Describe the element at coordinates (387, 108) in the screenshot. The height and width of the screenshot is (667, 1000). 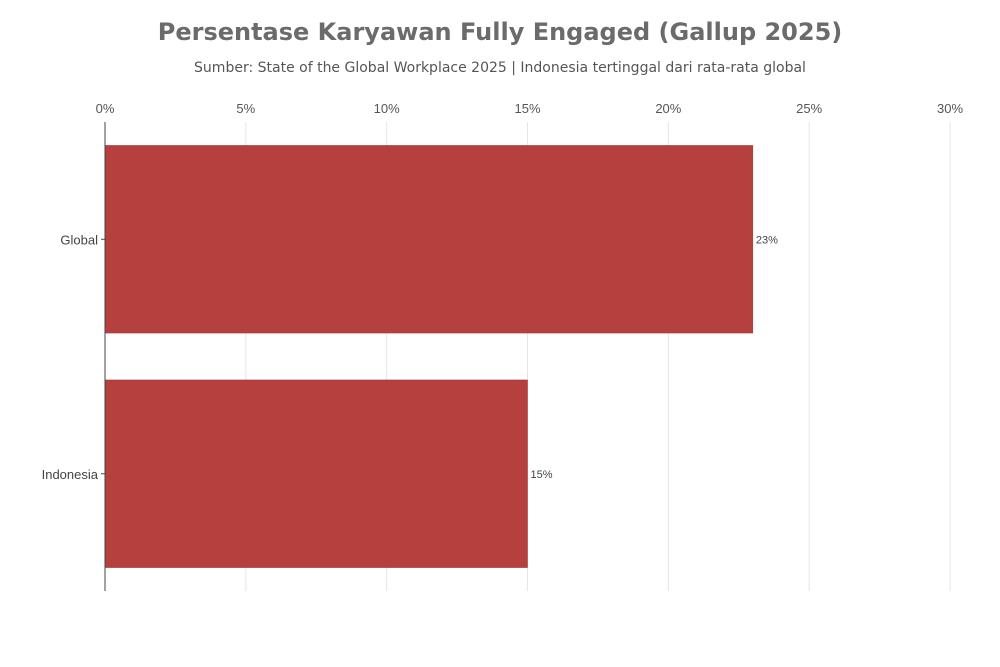
I see `x-tick-label: 10%` at that location.